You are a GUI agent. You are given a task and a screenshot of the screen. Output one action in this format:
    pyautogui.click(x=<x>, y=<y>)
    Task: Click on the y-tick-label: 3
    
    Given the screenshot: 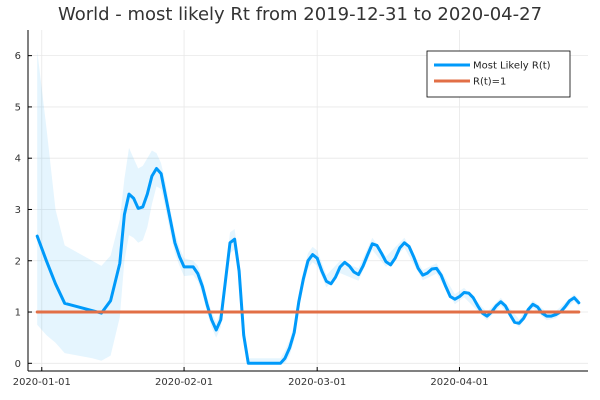 What is the action you would take?
    pyautogui.click(x=18, y=210)
    